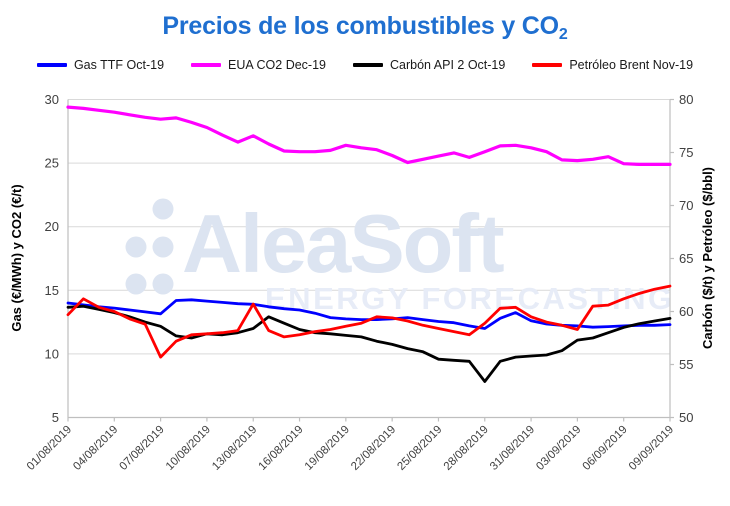 This screenshot has height=506, width=730. I want to click on svg-text: 03/09/2019, so click(558, 448).